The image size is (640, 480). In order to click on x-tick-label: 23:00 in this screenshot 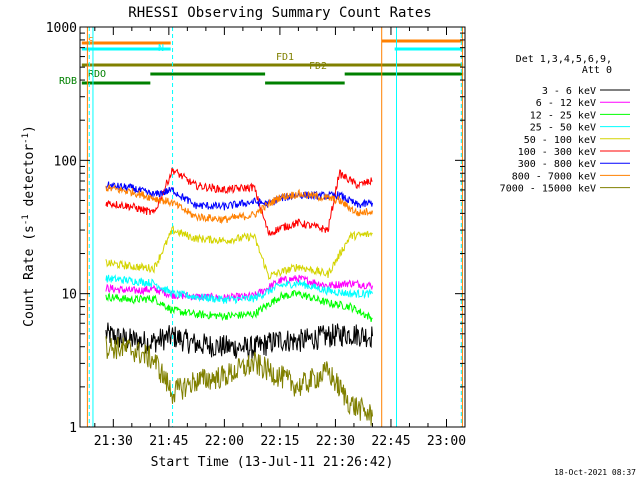, I will do `click(446, 441)`.